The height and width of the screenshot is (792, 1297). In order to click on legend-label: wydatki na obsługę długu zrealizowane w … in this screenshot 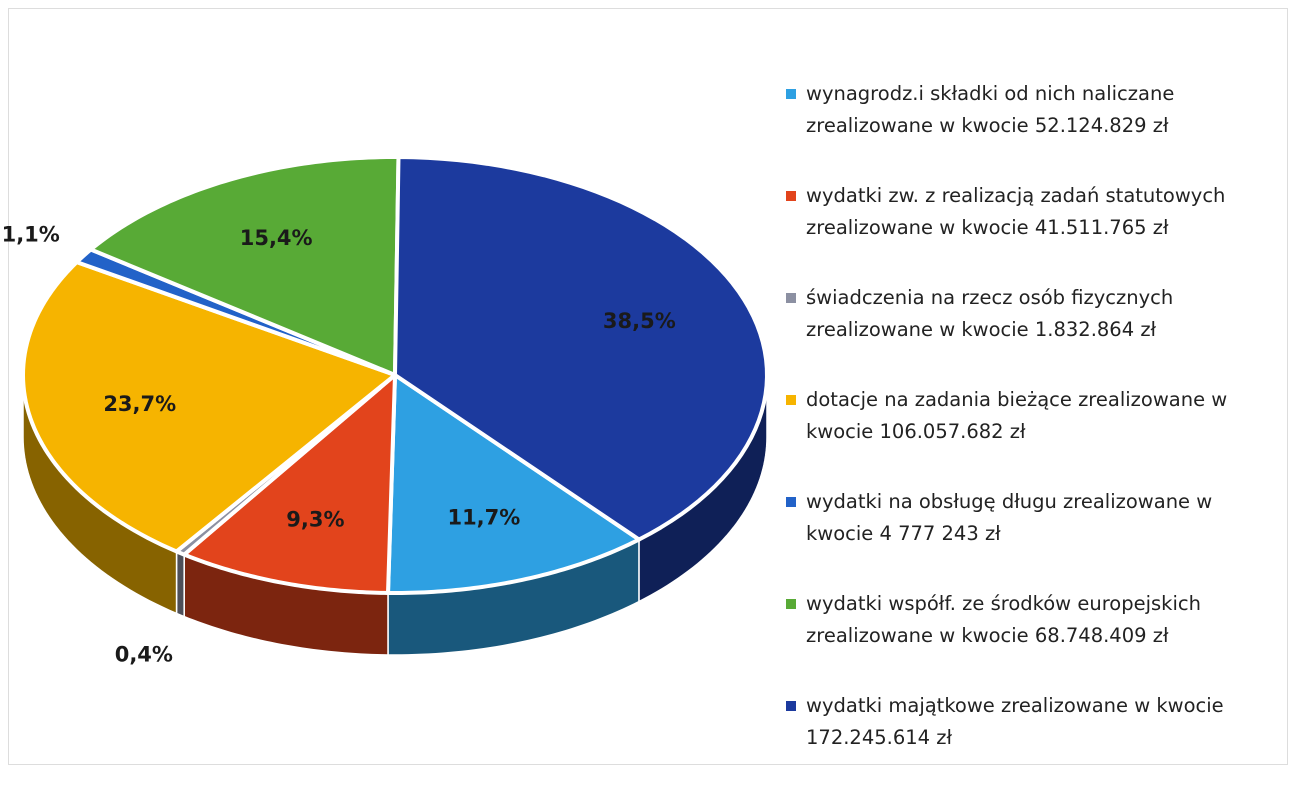, I will do `click(1009, 517)`.